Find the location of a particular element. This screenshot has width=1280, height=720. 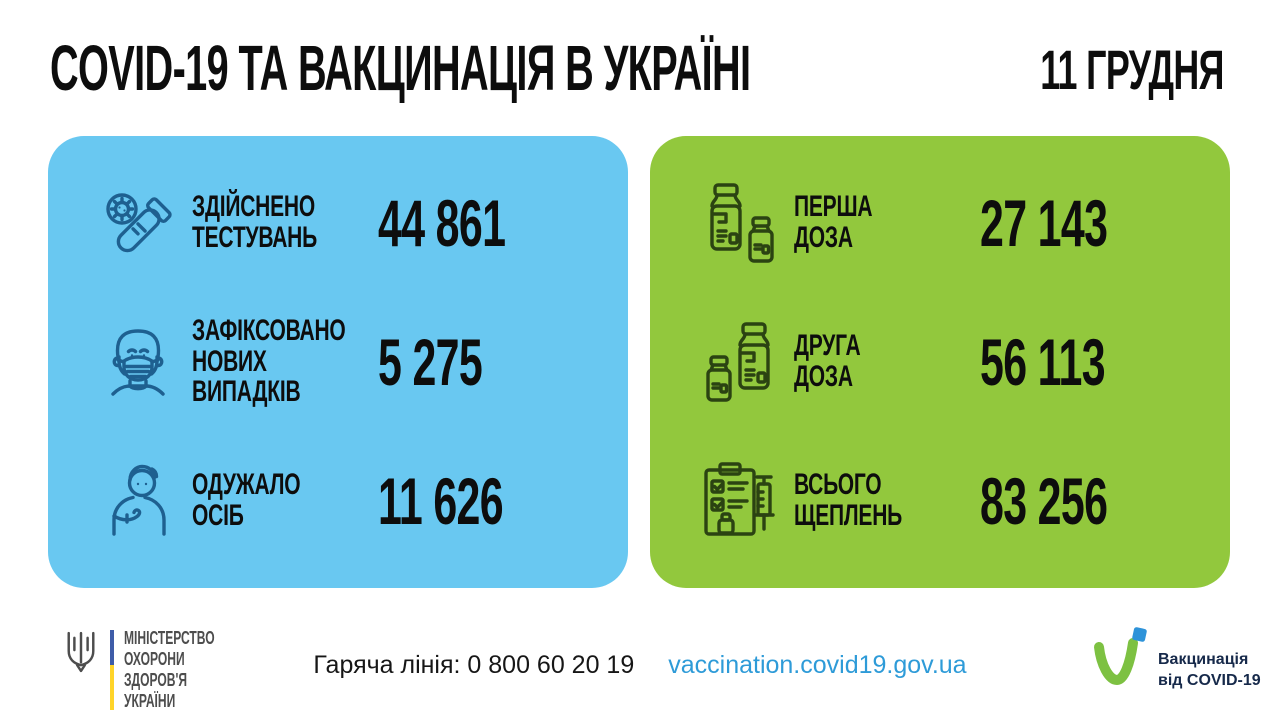

stat-value-first-dose: 27 143 is located at coordinates (1044, 223).